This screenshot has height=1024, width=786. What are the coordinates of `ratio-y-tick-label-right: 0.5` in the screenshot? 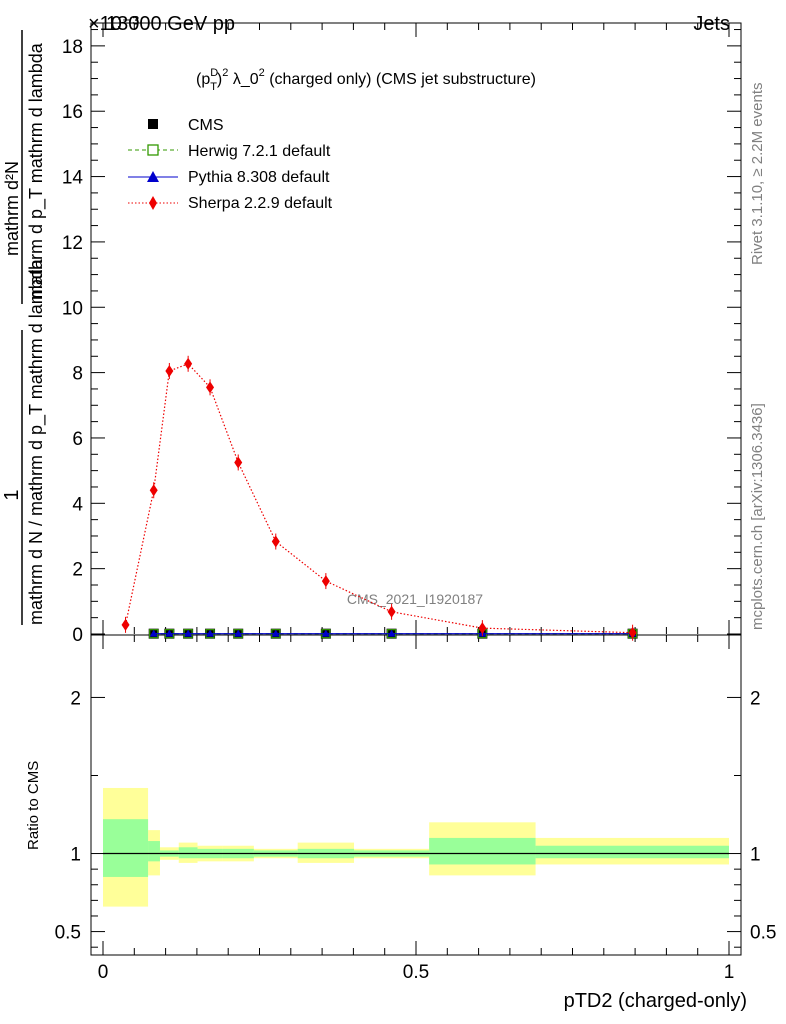 It's located at (763, 933).